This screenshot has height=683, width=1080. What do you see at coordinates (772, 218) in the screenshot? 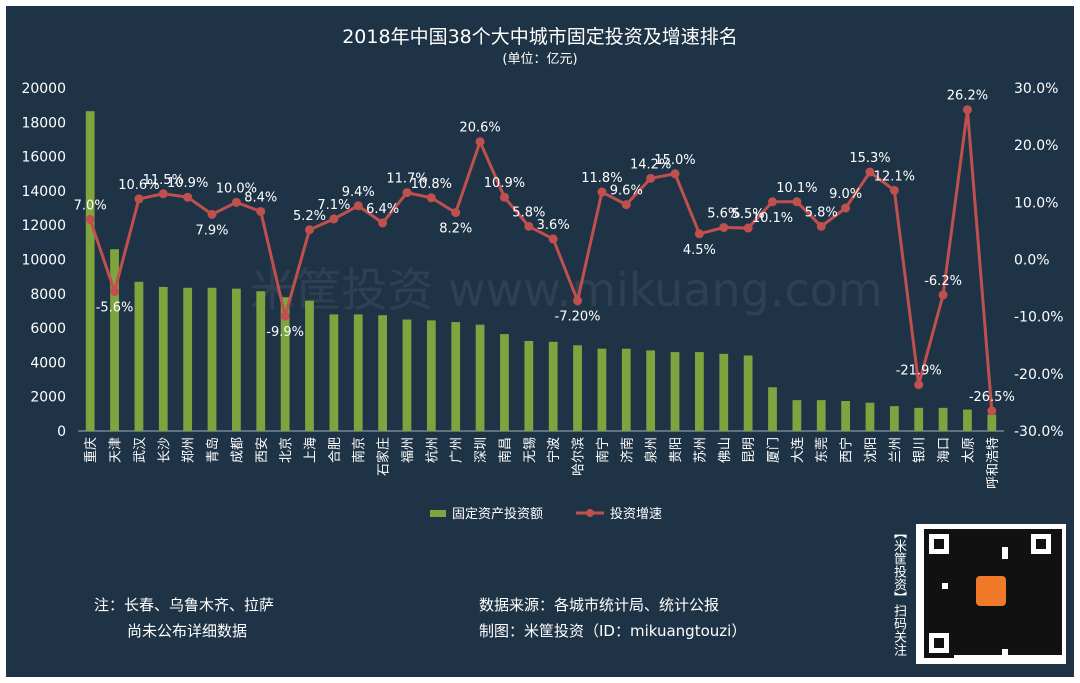
I see `growth-label: 10.1%` at bounding box center [772, 218].